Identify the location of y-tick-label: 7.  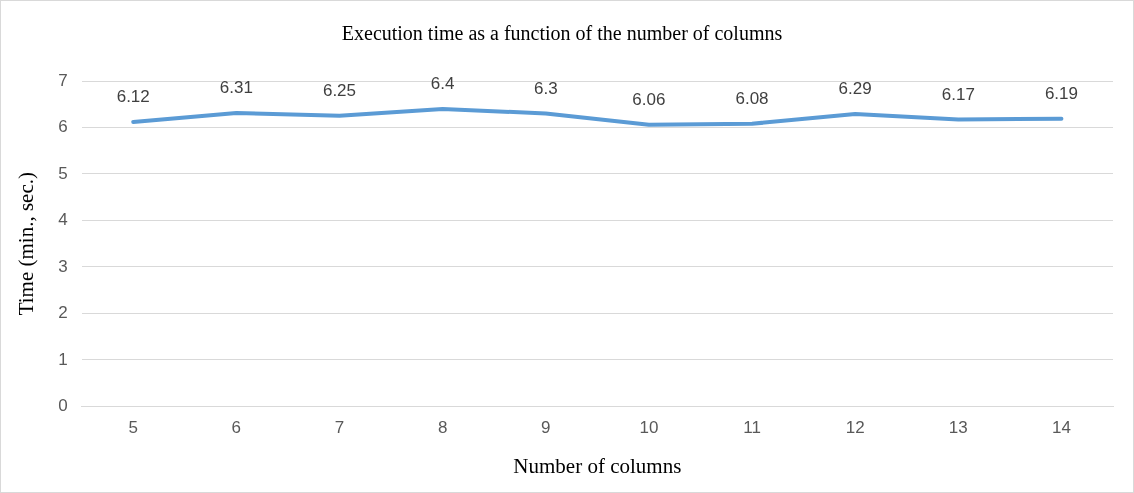
(63, 80).